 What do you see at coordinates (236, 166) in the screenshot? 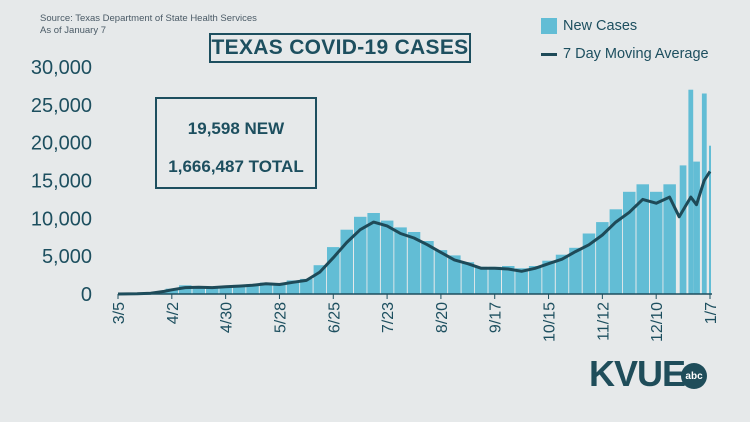
I see `total-cases-stat: 1,666,487 TOTAL` at bounding box center [236, 166].